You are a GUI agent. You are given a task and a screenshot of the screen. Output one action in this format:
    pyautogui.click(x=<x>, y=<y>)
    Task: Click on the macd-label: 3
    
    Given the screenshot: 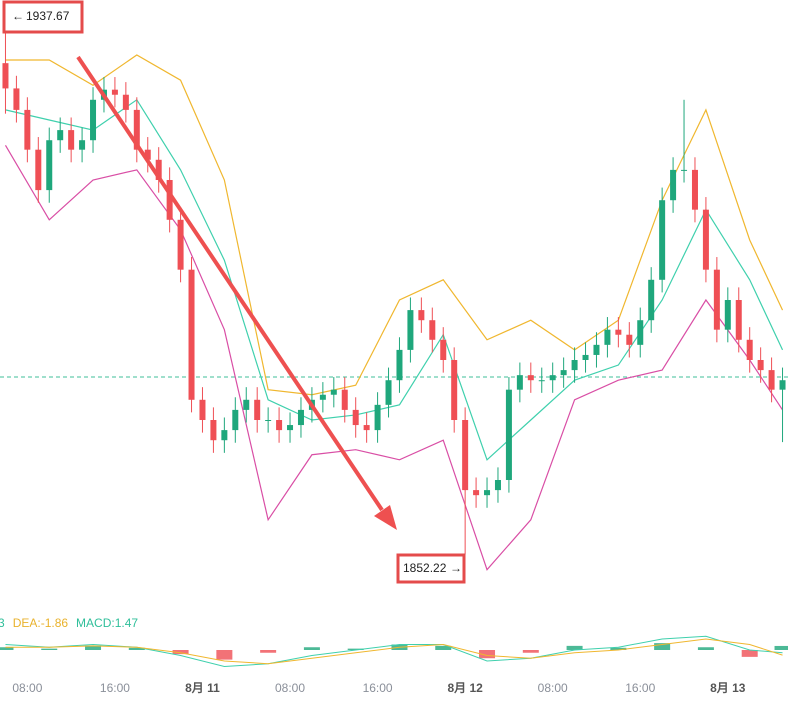 What is the action you would take?
    pyautogui.click(x=2, y=623)
    